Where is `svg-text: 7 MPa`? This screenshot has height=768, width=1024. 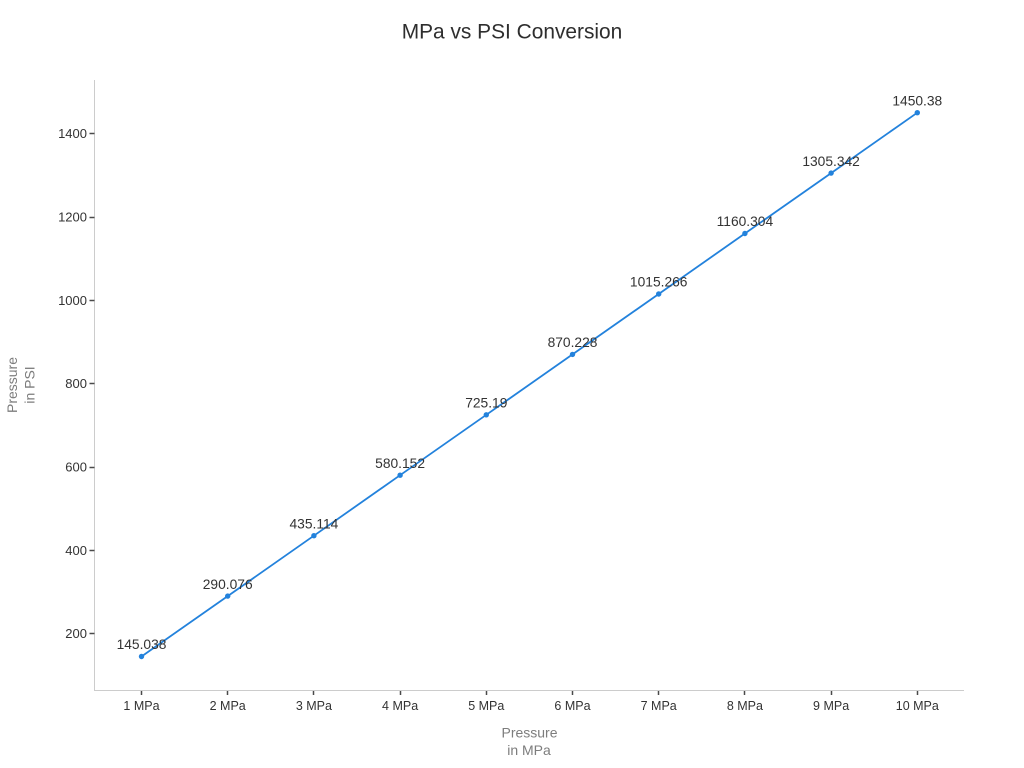
svg-text: 7 MPa is located at coordinates (659, 706).